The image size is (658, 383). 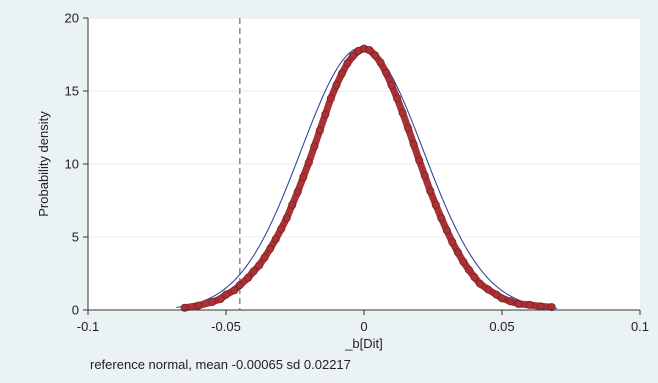 What do you see at coordinates (88, 326) in the screenshot?
I see `x-tick-label-0: -0.1` at bounding box center [88, 326].